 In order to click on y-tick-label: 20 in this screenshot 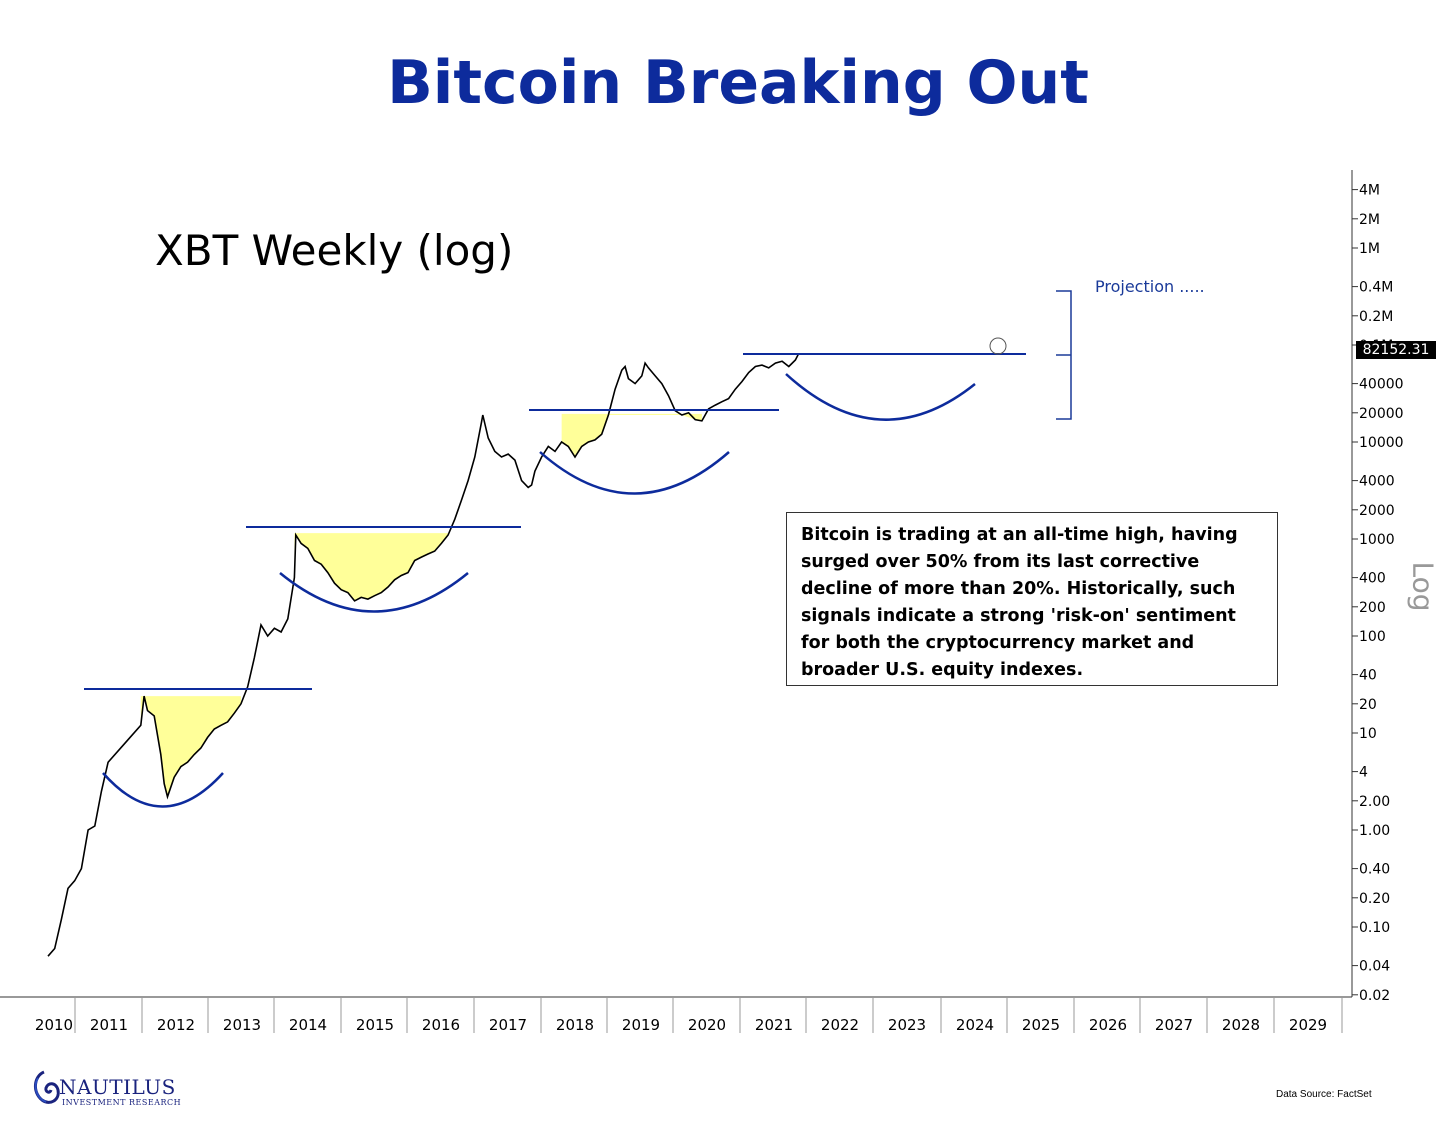, I will do `click(1368, 705)`.